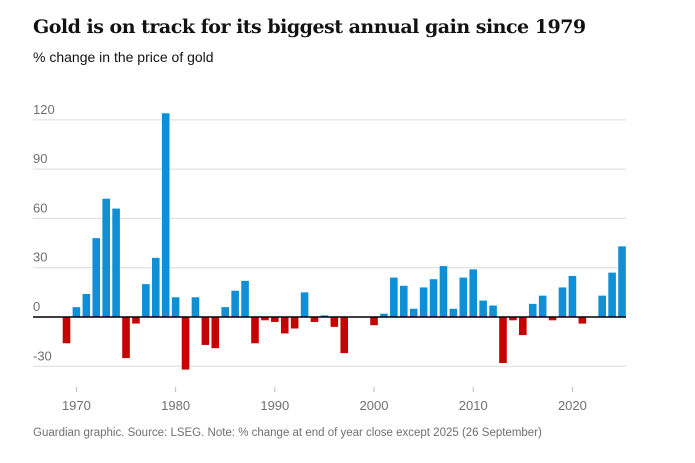  Describe the element at coordinates (602, 306) in the screenshot. I see `bar-2023` at that location.